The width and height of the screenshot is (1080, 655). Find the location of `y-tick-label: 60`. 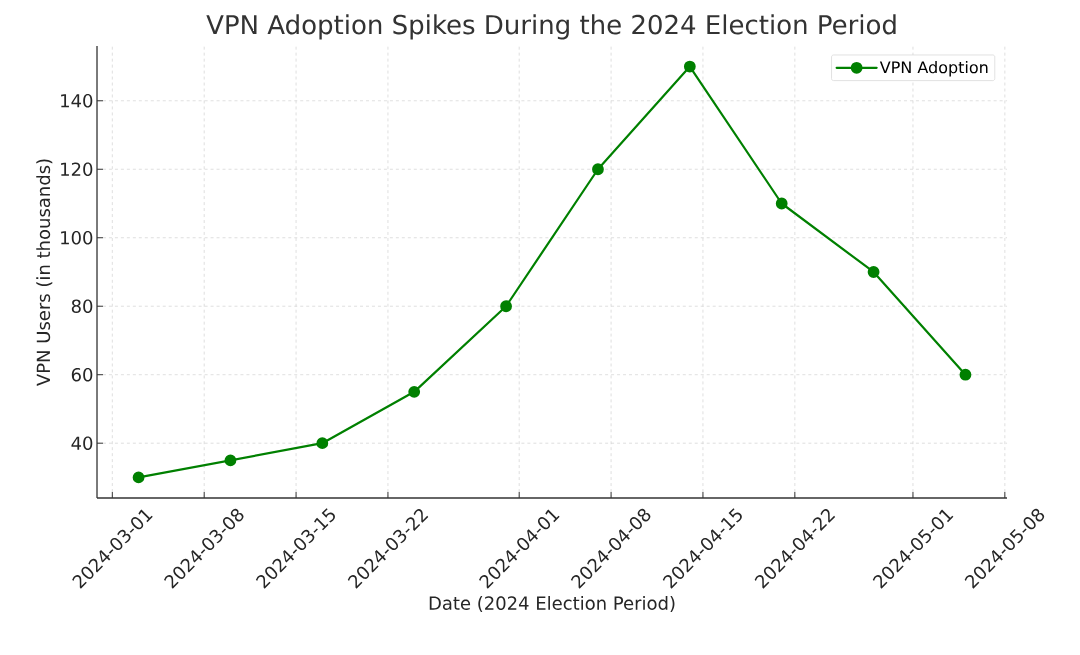

y-tick-label: 60 is located at coordinates (82, 374).